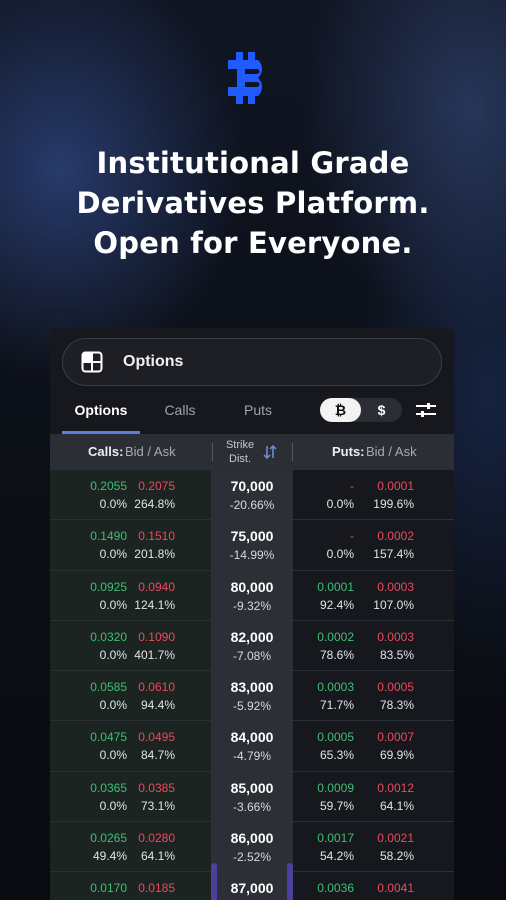  I want to click on call-bid: 0.0585, so click(108, 687).